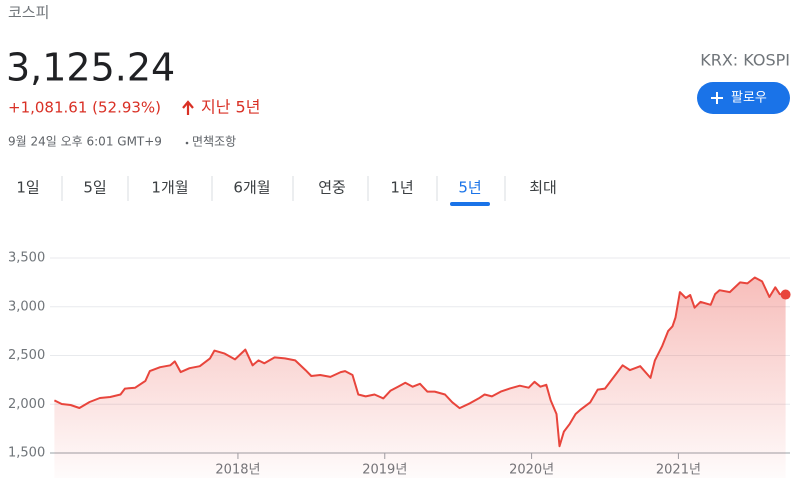 This screenshot has height=484, width=800. What do you see at coordinates (230, 107) in the screenshot?
I see `period: 지난 5년` at bounding box center [230, 107].